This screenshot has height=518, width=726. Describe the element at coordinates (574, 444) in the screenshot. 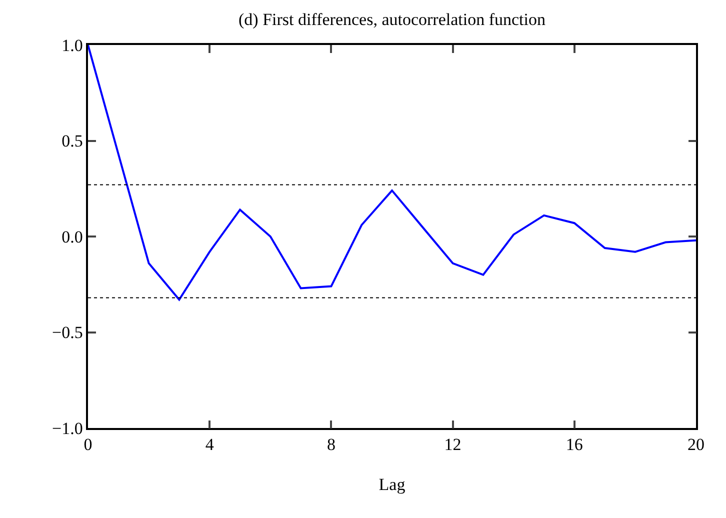

I see `x-tick-label: 16` at that location.